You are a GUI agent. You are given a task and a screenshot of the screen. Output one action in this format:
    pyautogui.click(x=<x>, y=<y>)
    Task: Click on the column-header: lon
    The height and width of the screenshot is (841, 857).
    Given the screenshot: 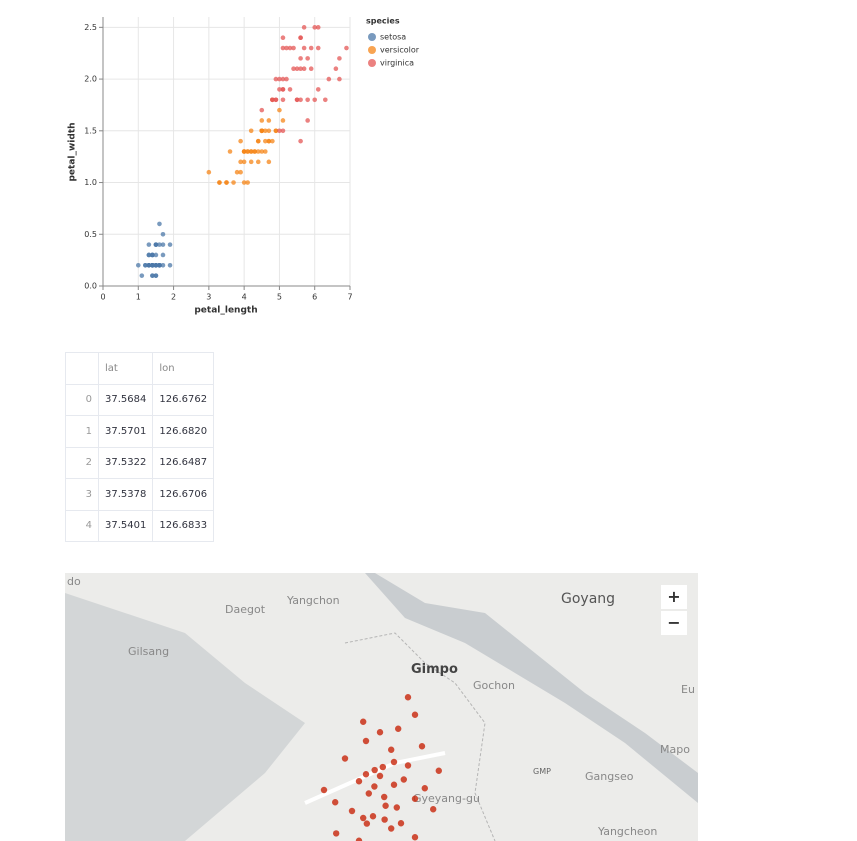 What is the action you would take?
    pyautogui.click(x=183, y=368)
    